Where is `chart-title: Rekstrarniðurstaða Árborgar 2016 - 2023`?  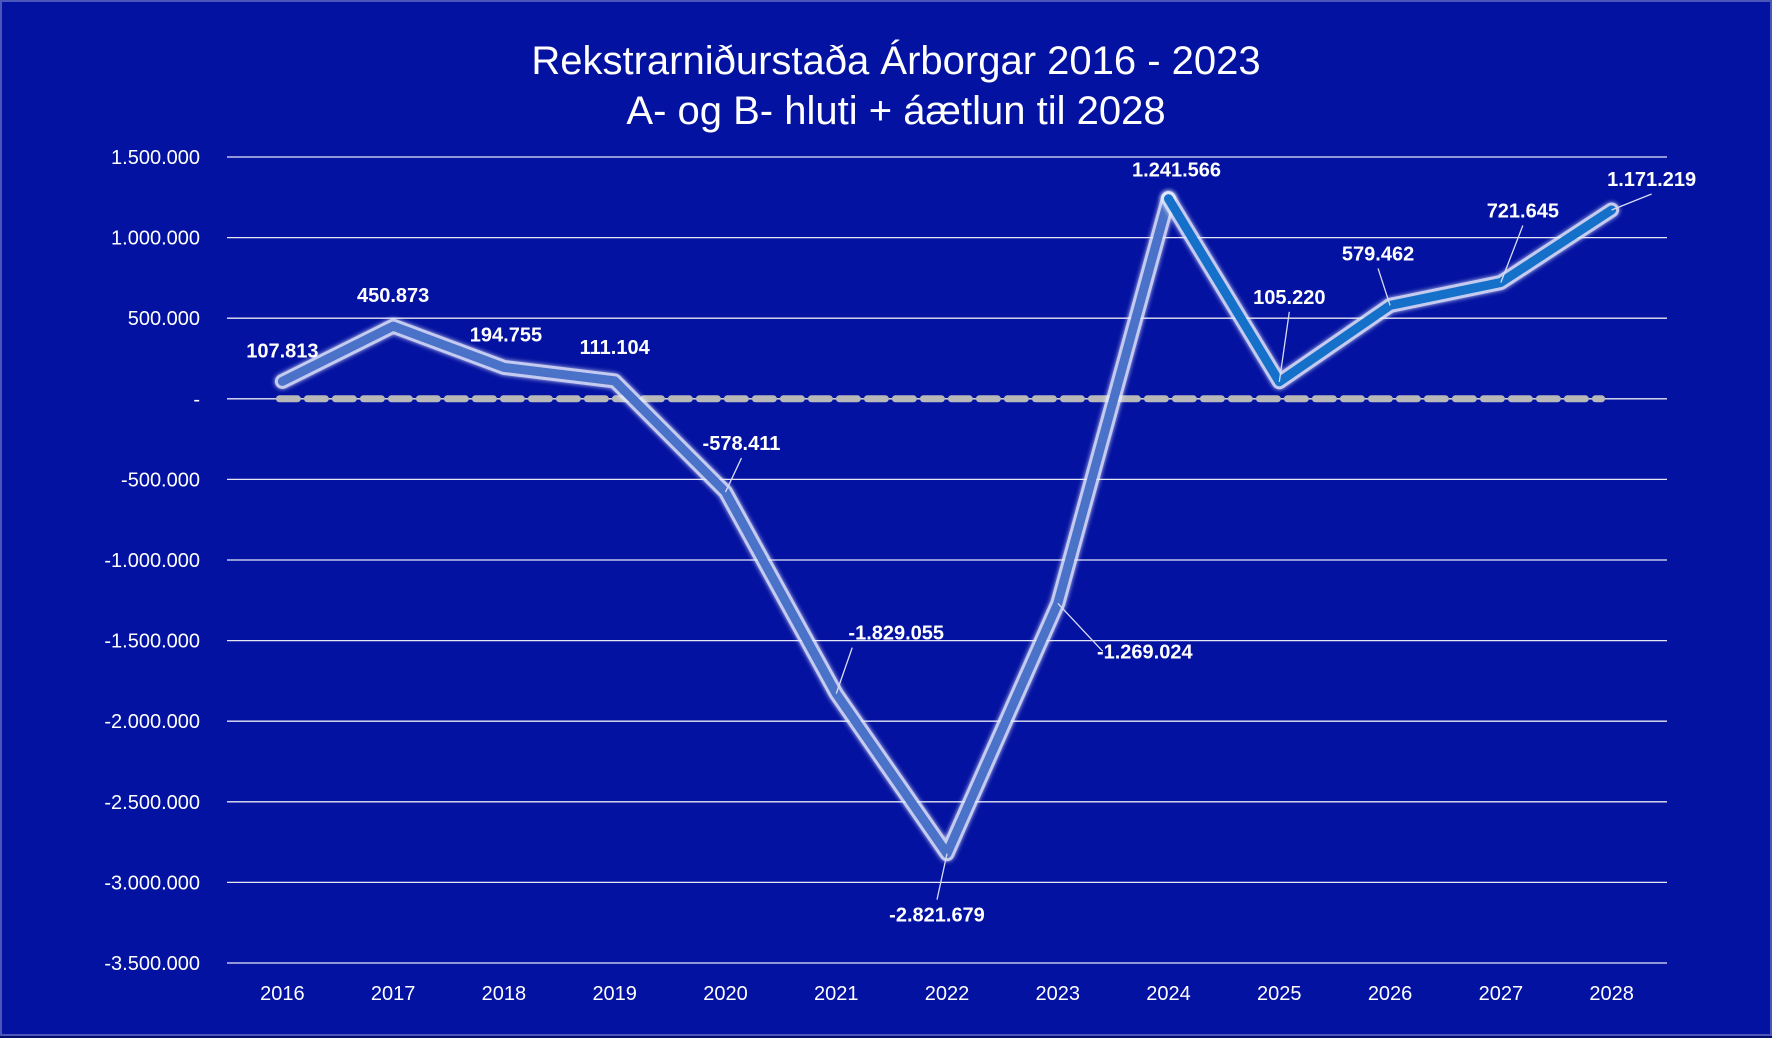 chart-title: Rekstrarniðurstaða Árborgar 2016 - 2023 is located at coordinates (895, 60).